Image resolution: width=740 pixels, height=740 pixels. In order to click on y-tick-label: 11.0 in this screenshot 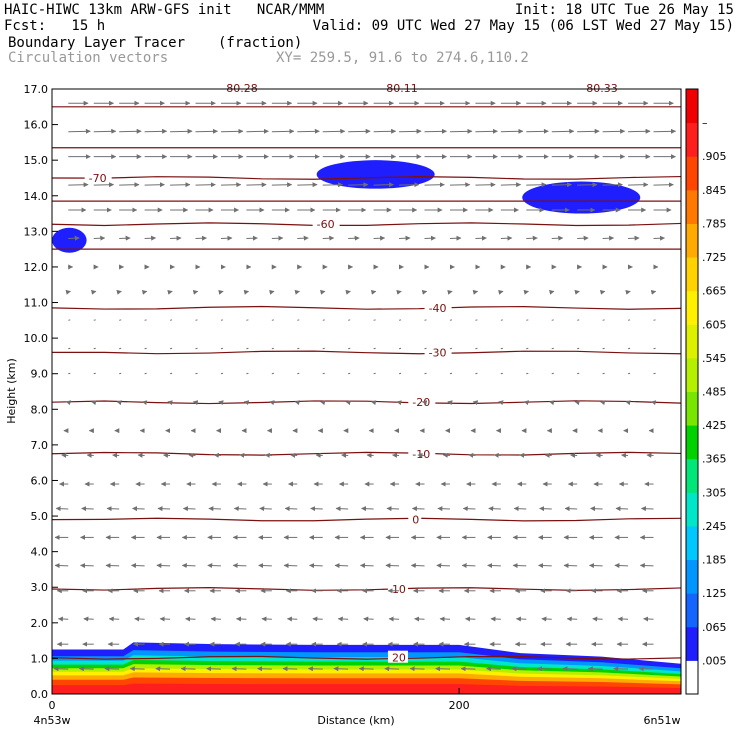, I will do `click(36, 303)`.